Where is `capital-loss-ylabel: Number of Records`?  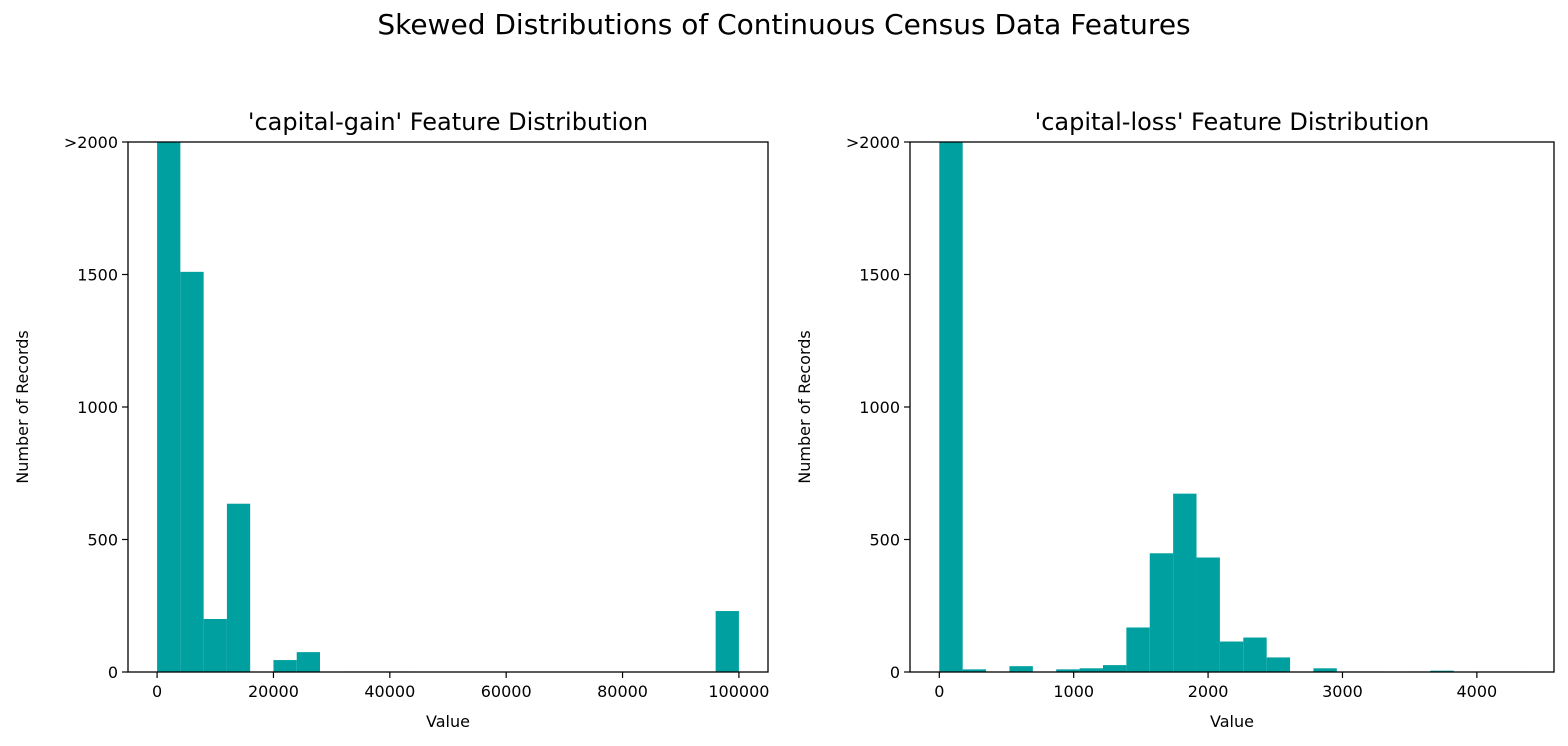
capital-loss-ylabel: Number of Records is located at coordinates (804, 406).